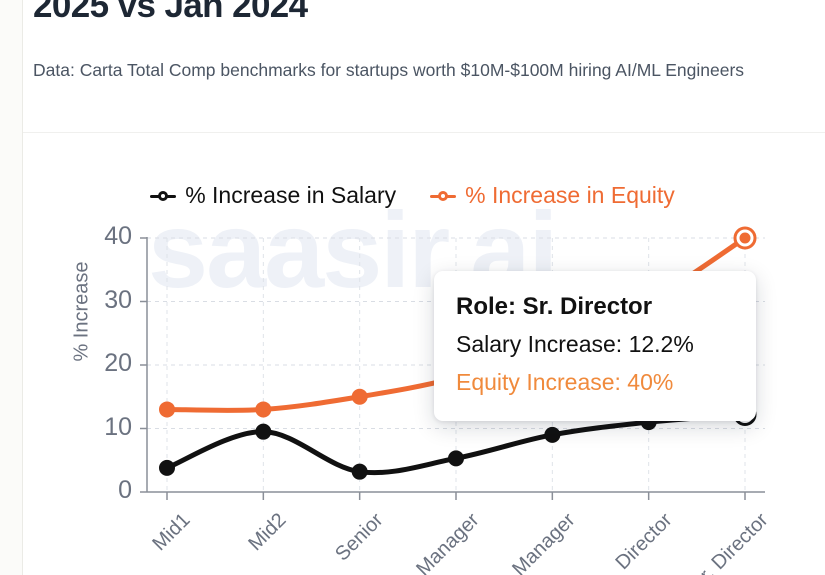 The width and height of the screenshot is (825, 575). What do you see at coordinates (170, 12) in the screenshot?
I see `page-title: 2025 vs Jan 2024` at bounding box center [170, 12].